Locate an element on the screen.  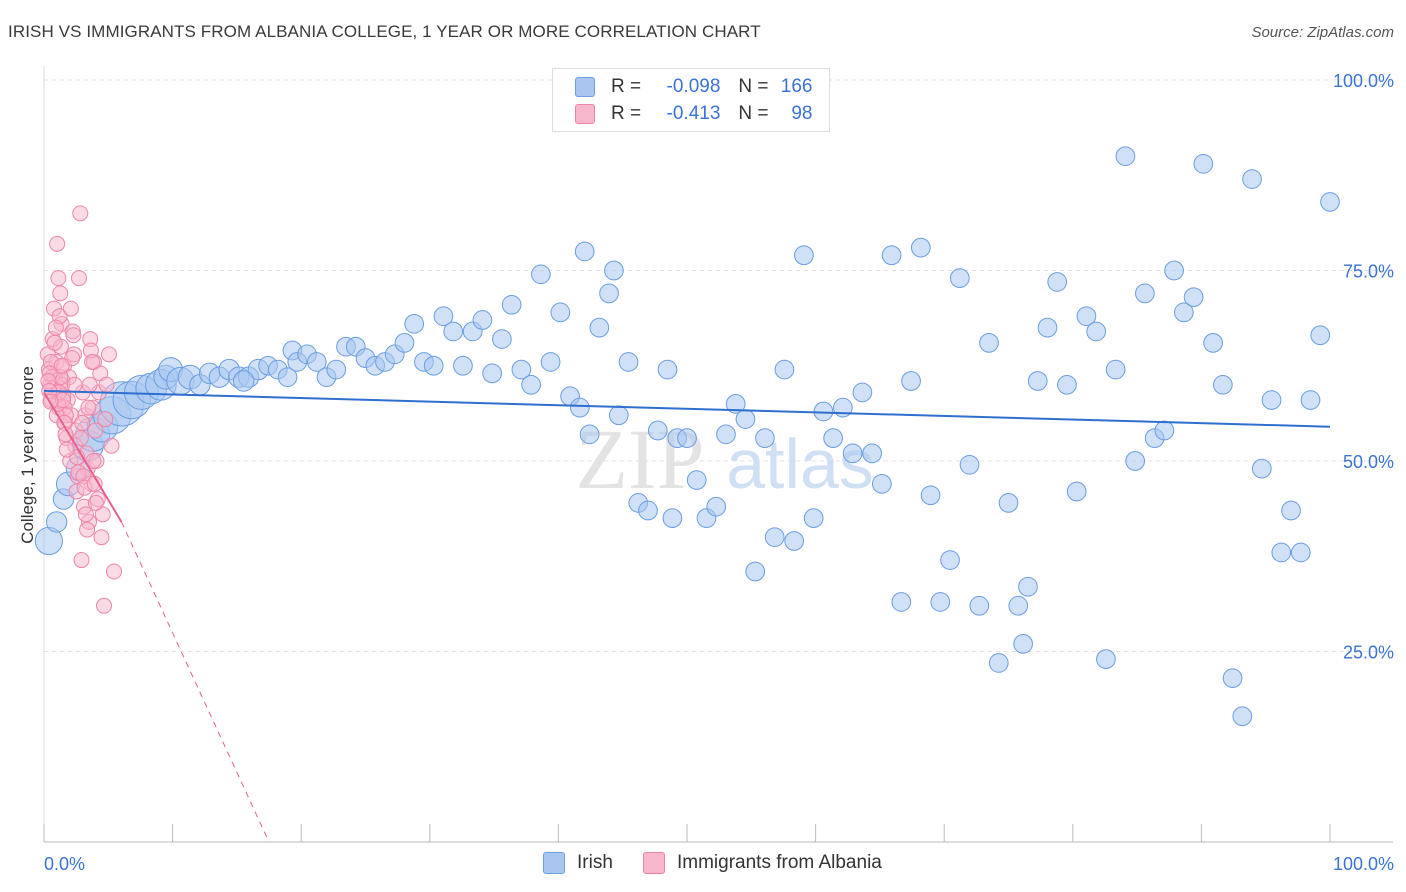
legend-row-albania: R = -0.413 N = 98 is located at coordinates (694, 114).